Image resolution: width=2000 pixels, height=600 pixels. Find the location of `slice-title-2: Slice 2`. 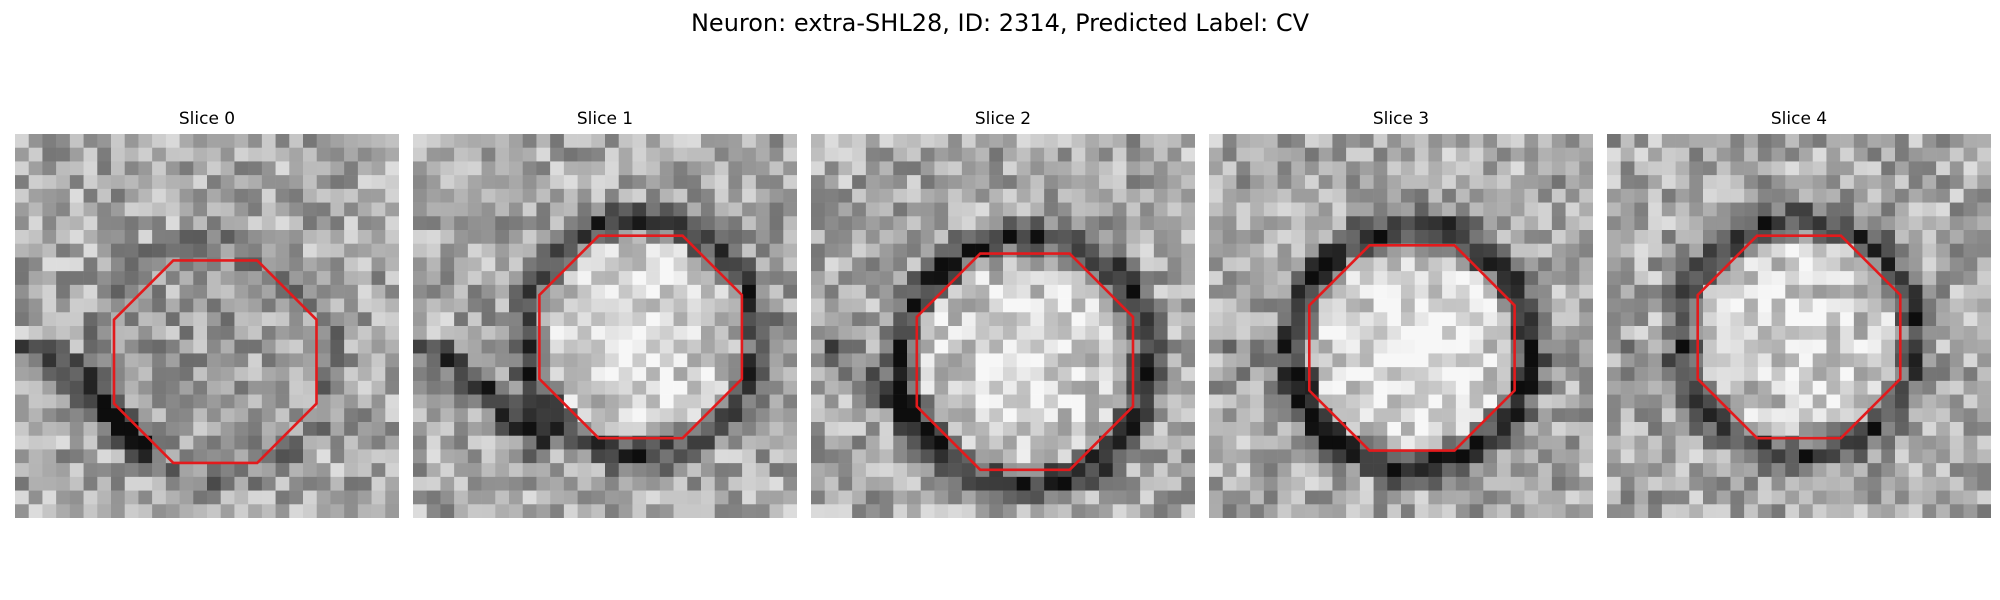

slice-title-2: Slice 2 is located at coordinates (1003, 119).